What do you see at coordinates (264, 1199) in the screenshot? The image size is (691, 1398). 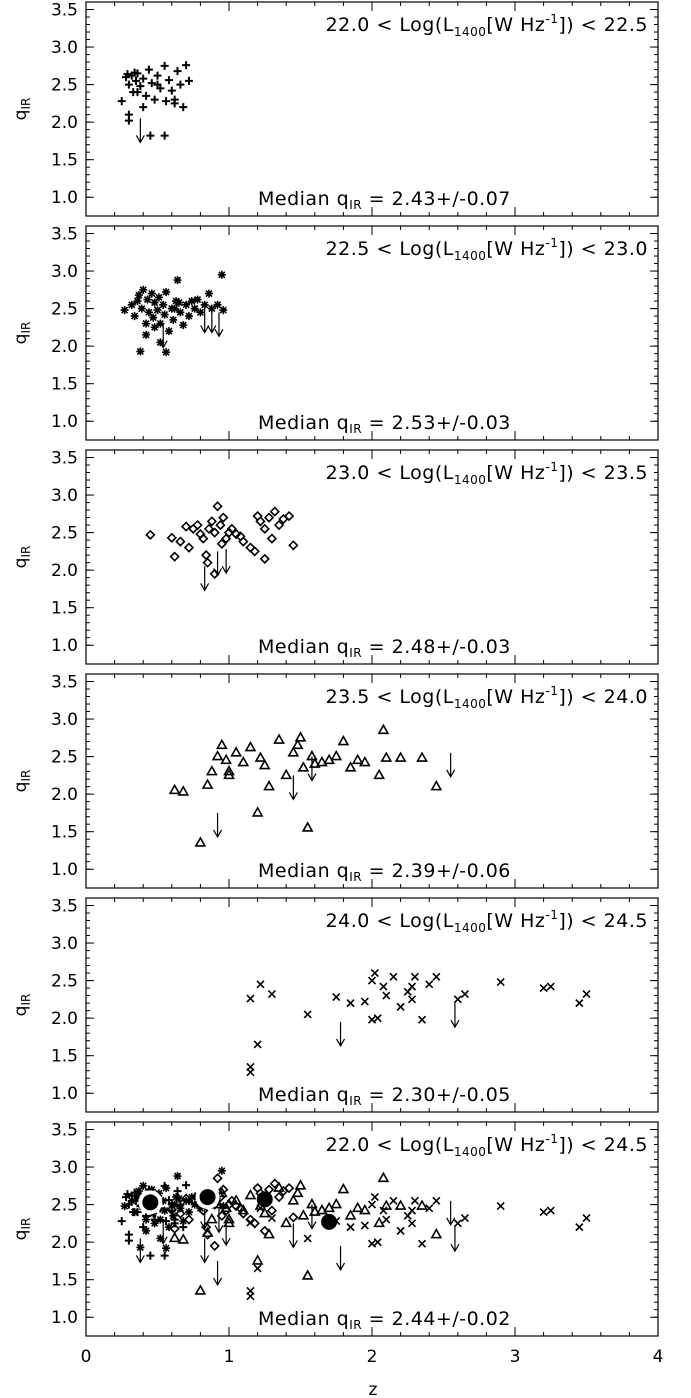 I see `median-point` at bounding box center [264, 1199].